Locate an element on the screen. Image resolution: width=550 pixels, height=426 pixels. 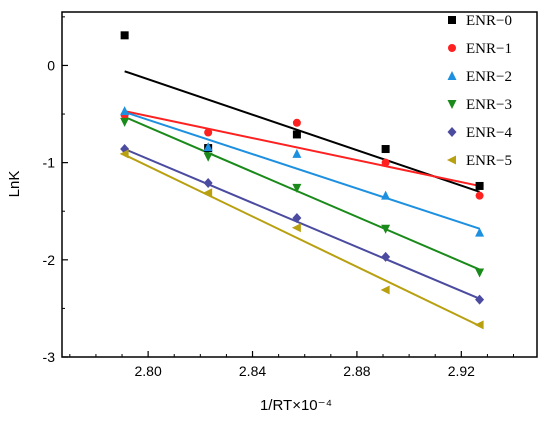
x-tick-label: 2.92 is located at coordinates (461, 371).